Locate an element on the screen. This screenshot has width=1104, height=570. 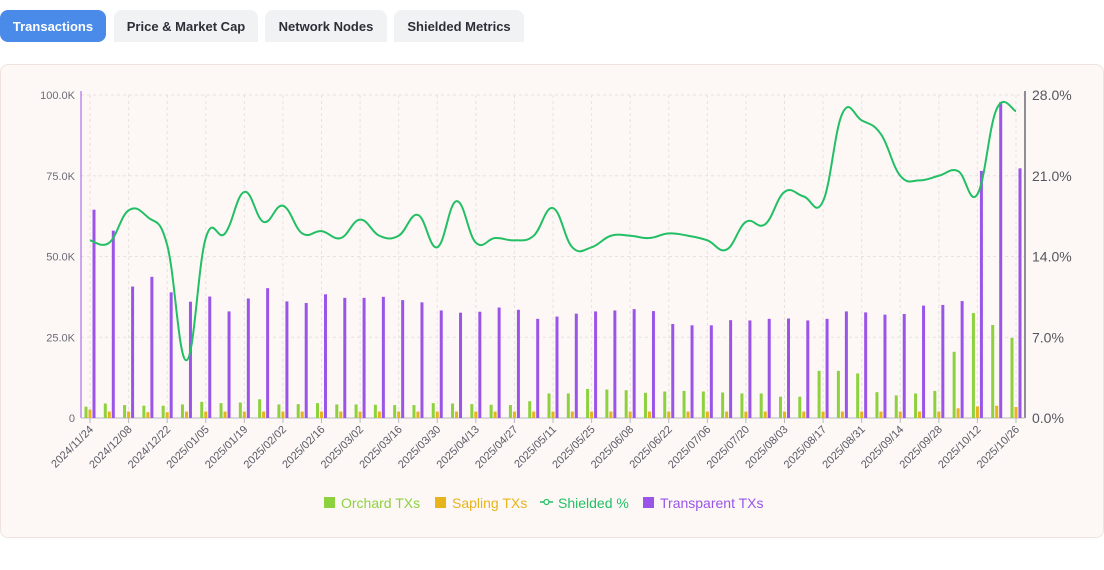
legend-swatch-marker is located at coordinates (546, 502).